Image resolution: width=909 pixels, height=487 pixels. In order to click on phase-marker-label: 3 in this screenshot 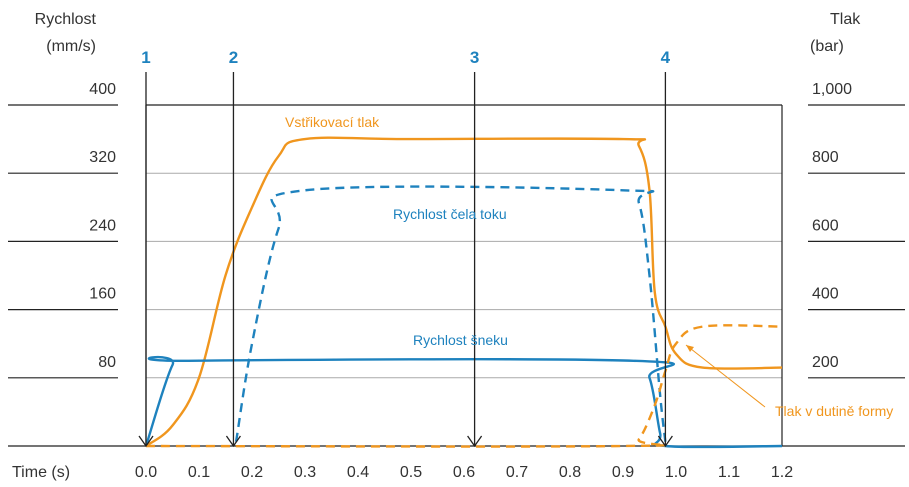, I will do `click(474, 57)`.